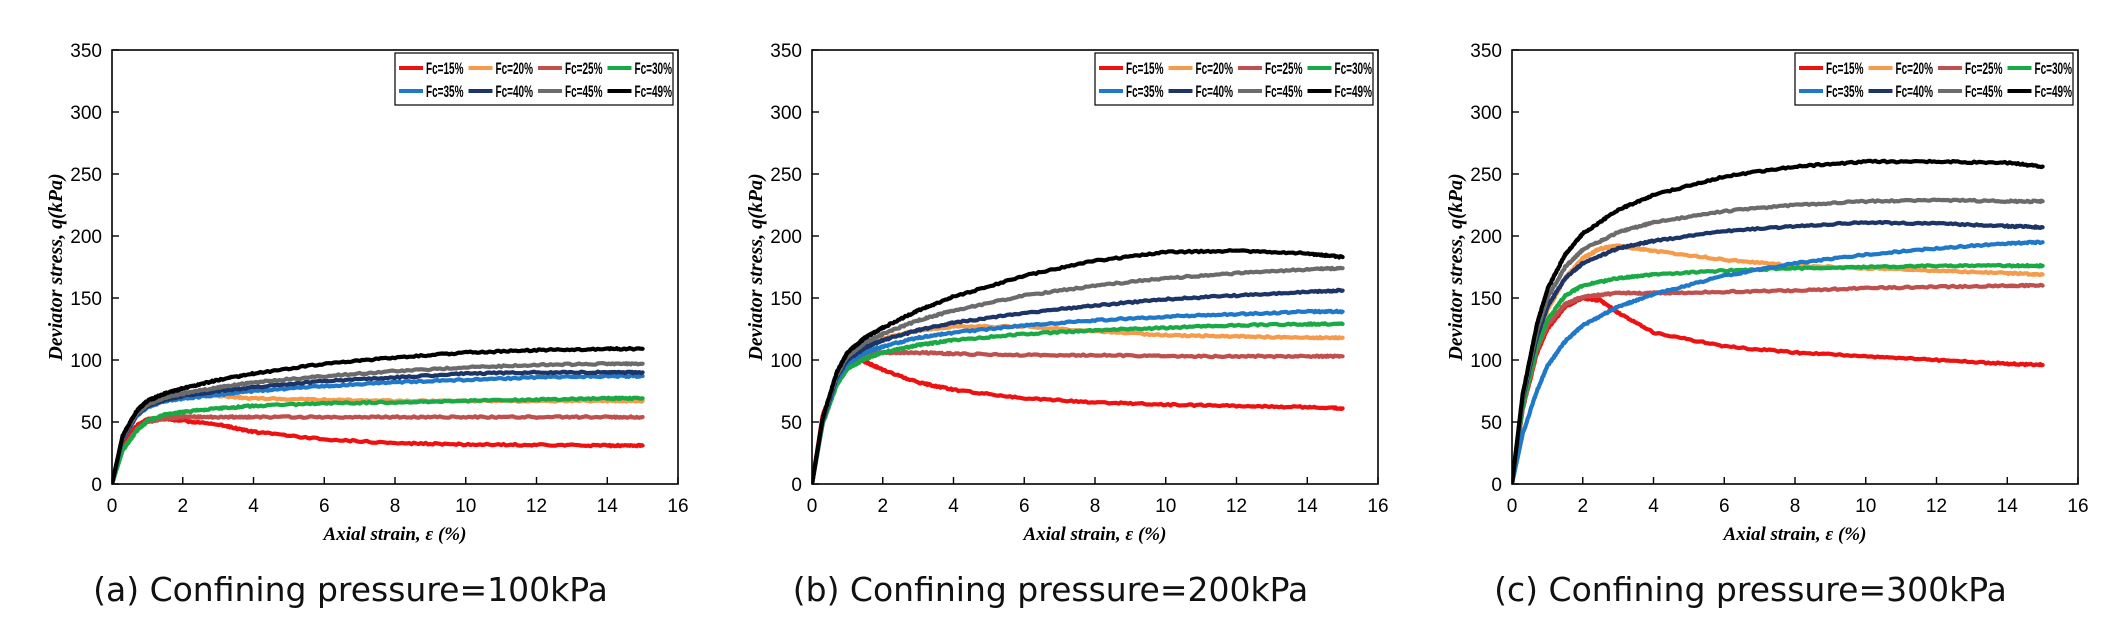  Describe the element at coordinates (1050, 589) in the screenshot. I see `chart-b-caption: (b) Confining pressure=200kPa` at that location.